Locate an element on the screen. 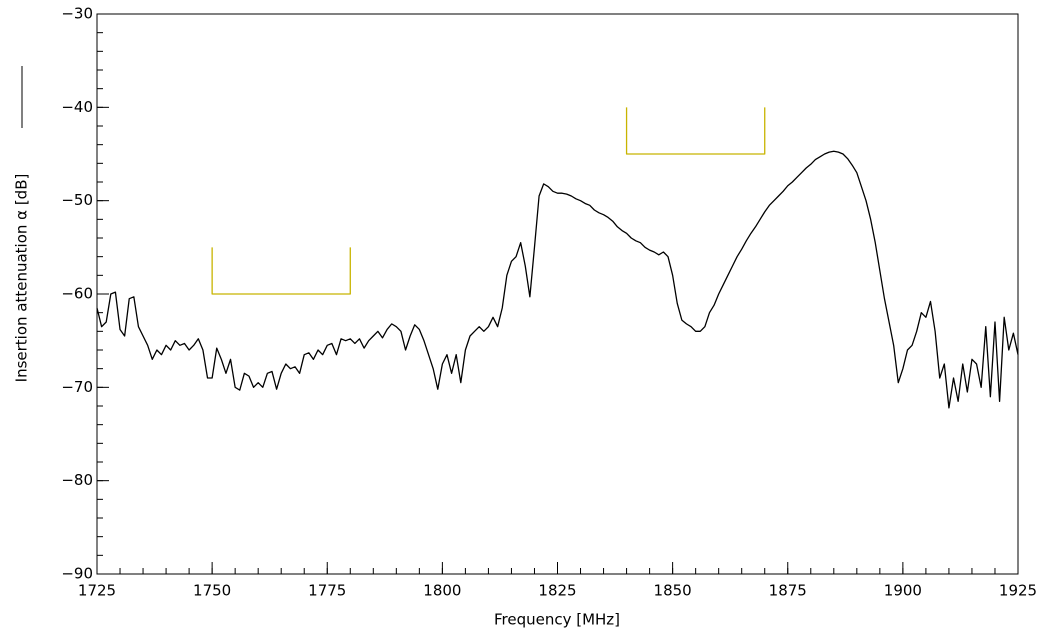  y-tick-label: −90 is located at coordinates (77, 574).